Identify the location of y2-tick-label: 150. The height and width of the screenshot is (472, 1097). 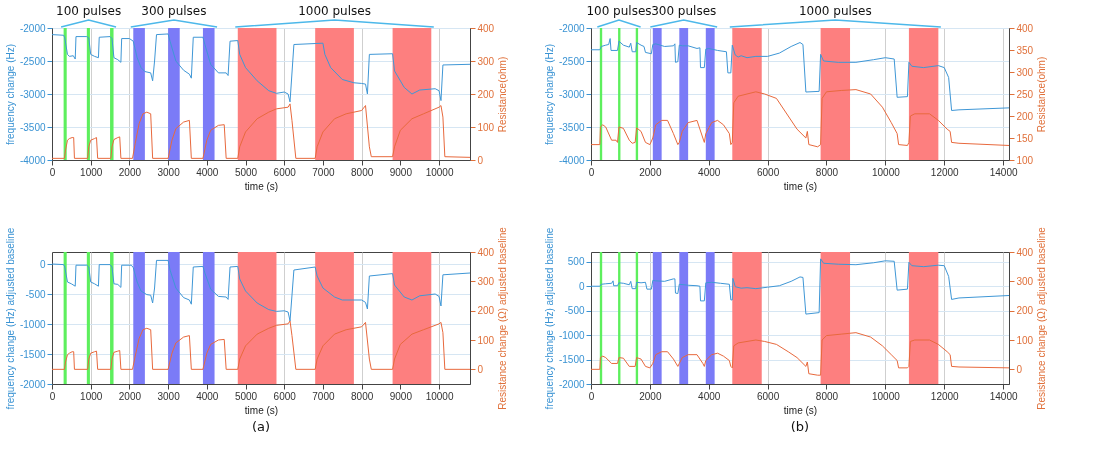
(1025, 138).